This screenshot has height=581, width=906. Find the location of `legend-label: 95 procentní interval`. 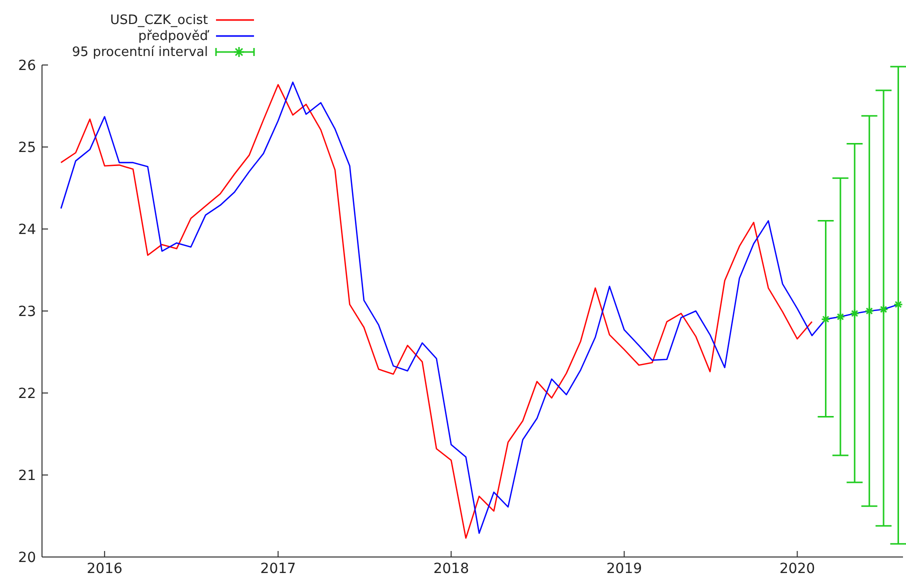

legend-label: 95 procentní interval is located at coordinates (140, 52).